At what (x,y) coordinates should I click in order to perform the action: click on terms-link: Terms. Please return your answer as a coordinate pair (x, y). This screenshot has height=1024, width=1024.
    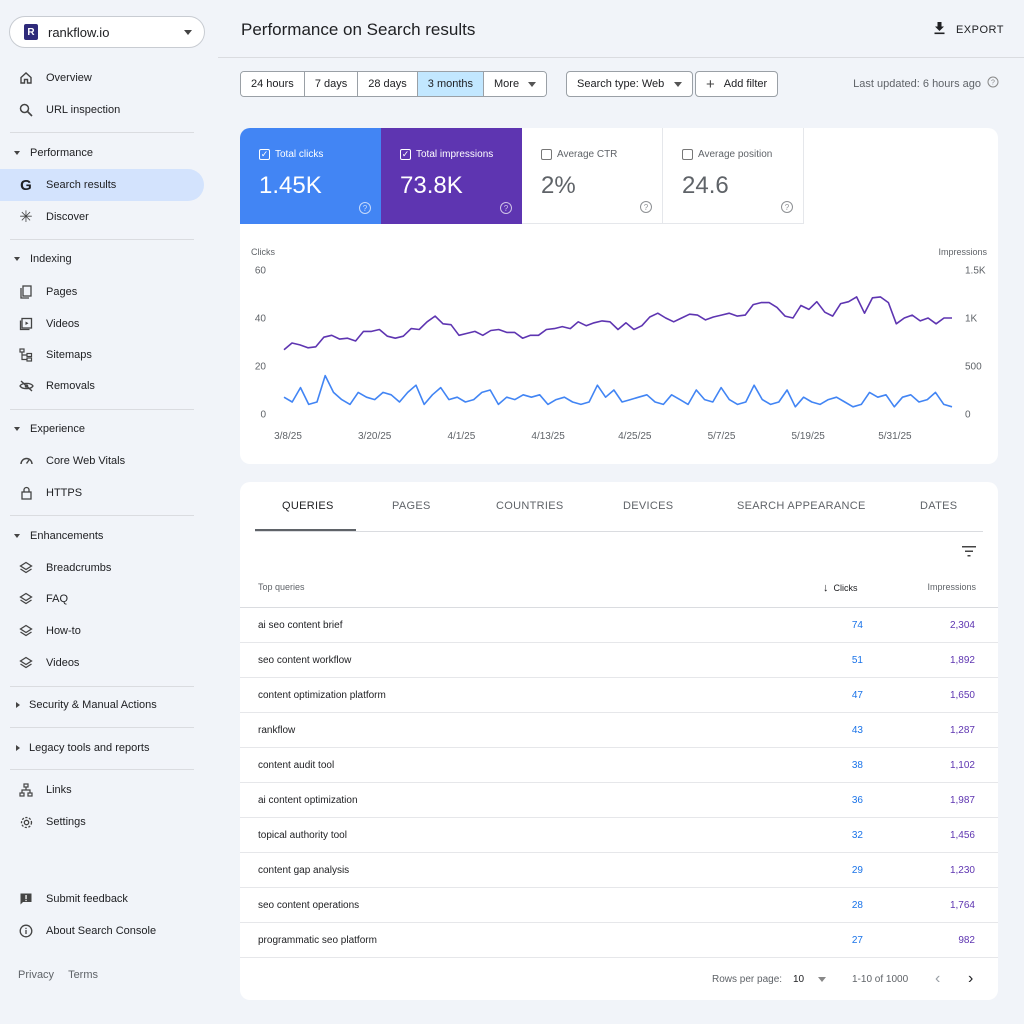
    Looking at the image, I should click on (83, 975).